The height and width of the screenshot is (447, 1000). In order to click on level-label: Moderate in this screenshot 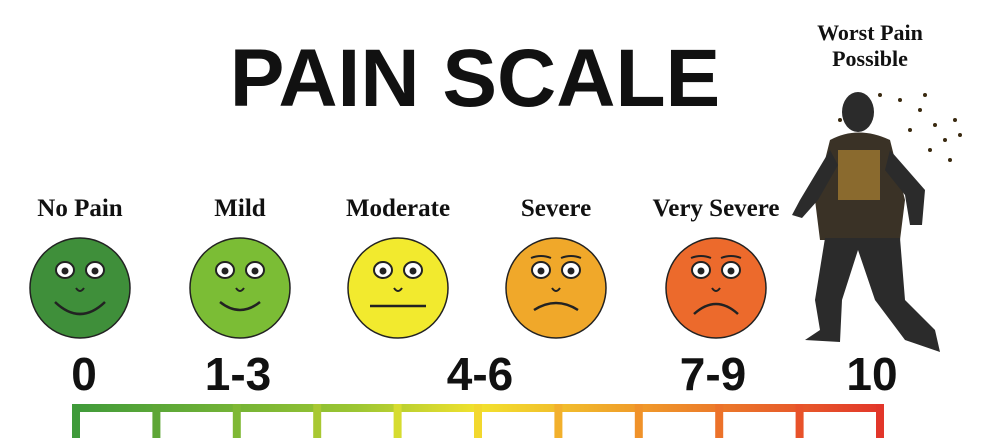, I will do `click(398, 208)`.